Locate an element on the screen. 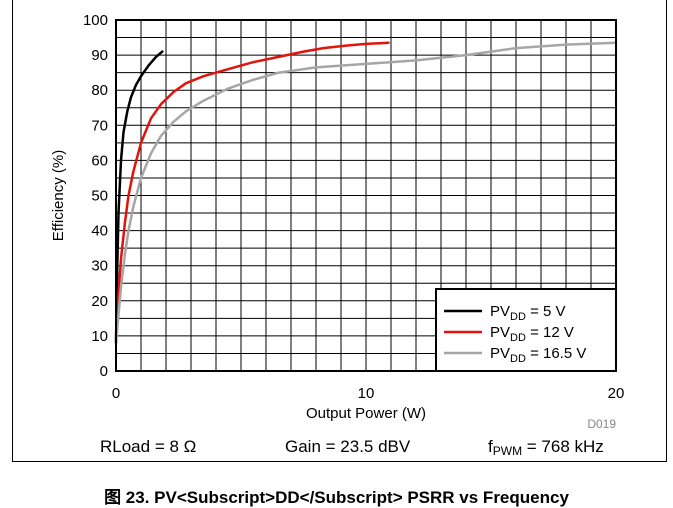 The height and width of the screenshot is (508, 673). y-tick-label: 60 is located at coordinates (99, 160).